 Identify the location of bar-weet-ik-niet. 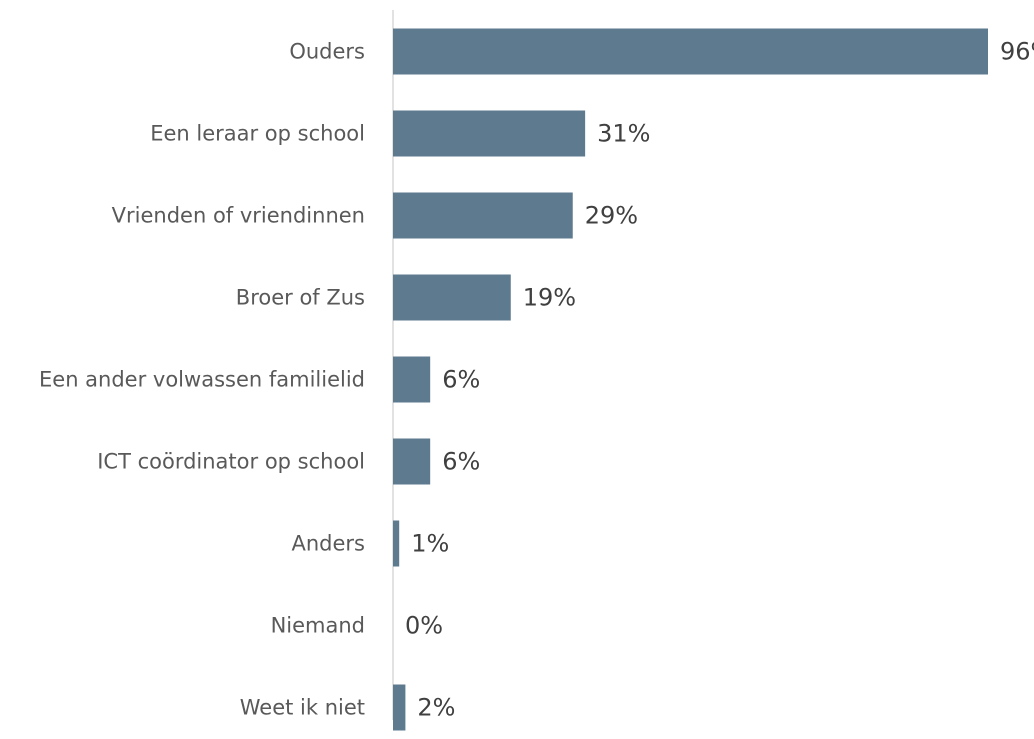
(399, 707).